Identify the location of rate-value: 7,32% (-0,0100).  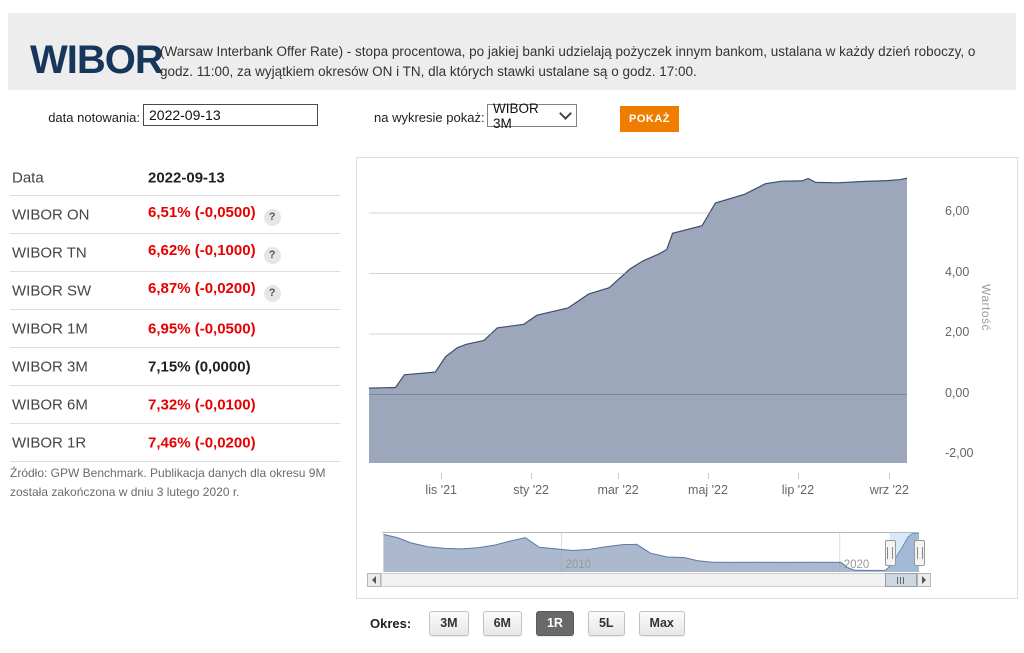
(202, 404).